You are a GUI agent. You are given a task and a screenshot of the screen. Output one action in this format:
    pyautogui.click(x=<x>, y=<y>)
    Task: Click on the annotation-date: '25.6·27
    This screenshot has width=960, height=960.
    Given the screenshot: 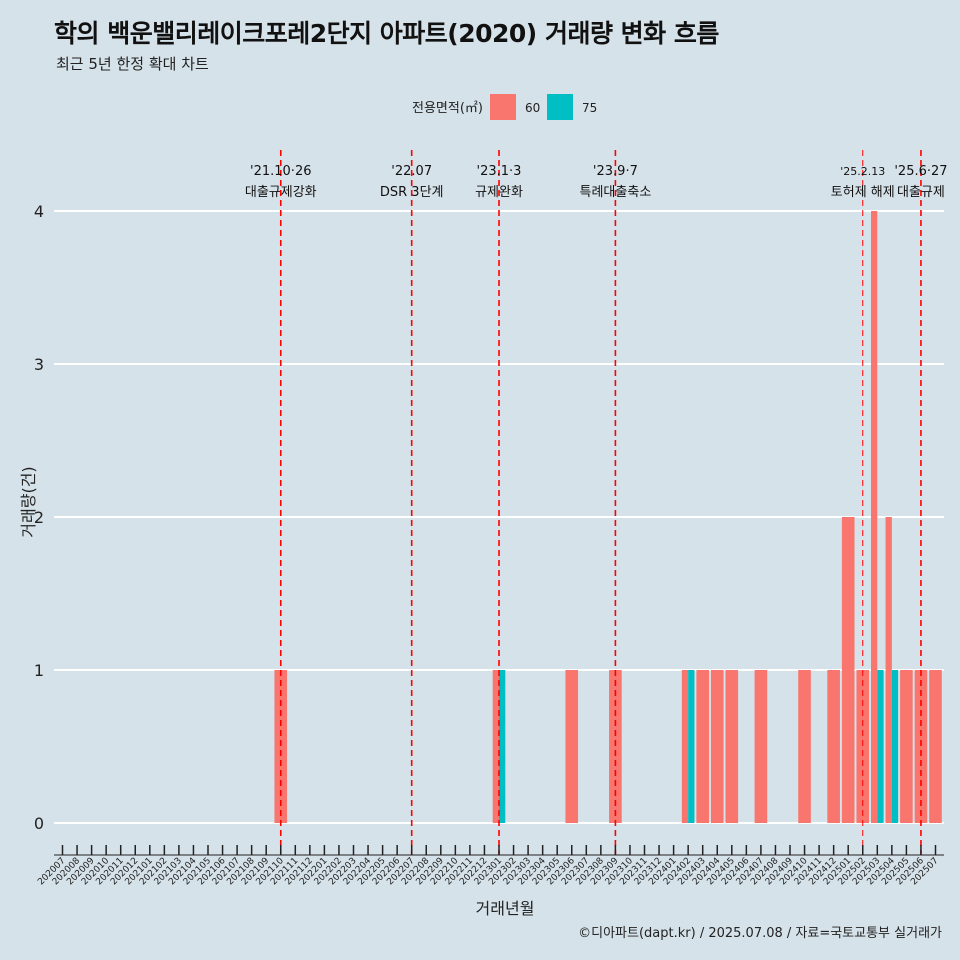 What is the action you would take?
    pyautogui.click(x=920, y=171)
    